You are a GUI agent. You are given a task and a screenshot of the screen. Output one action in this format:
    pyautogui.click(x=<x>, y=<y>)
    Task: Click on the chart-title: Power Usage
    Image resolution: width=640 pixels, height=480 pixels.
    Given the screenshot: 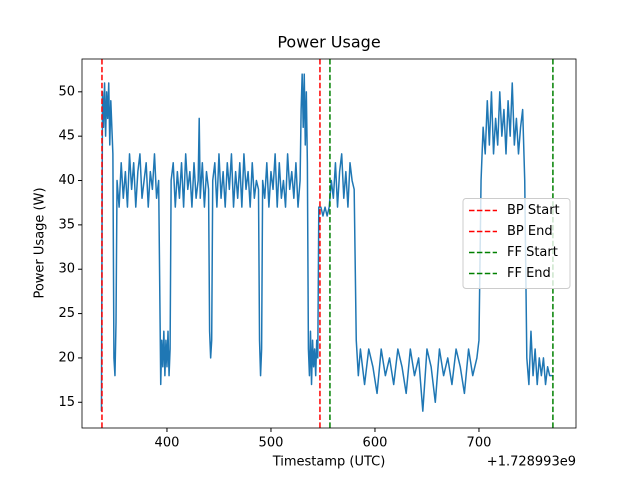 What is the action you would take?
    pyautogui.click(x=328, y=42)
    